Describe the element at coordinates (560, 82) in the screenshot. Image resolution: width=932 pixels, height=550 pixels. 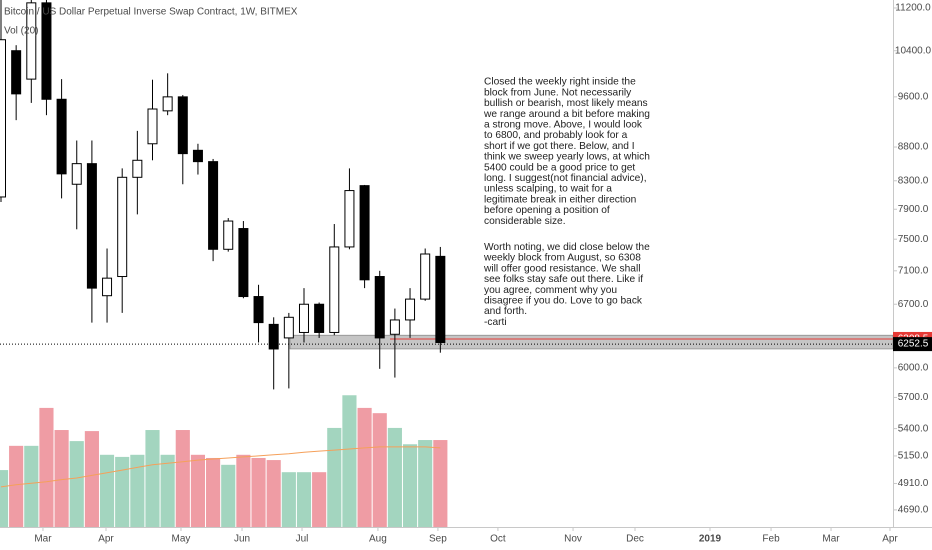
I see `annotation-line: Closed the weekly right inside the` at that location.